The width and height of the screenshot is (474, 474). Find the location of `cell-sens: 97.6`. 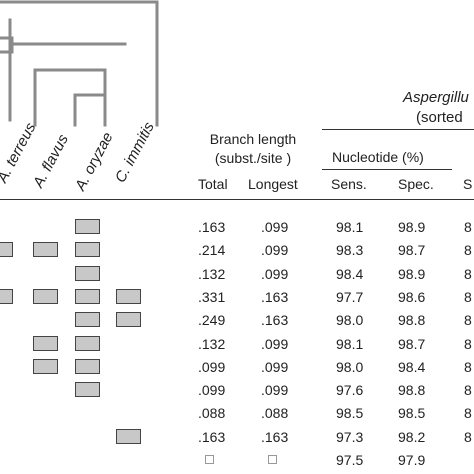

cell-sens: 97.6 is located at coordinates (350, 390).